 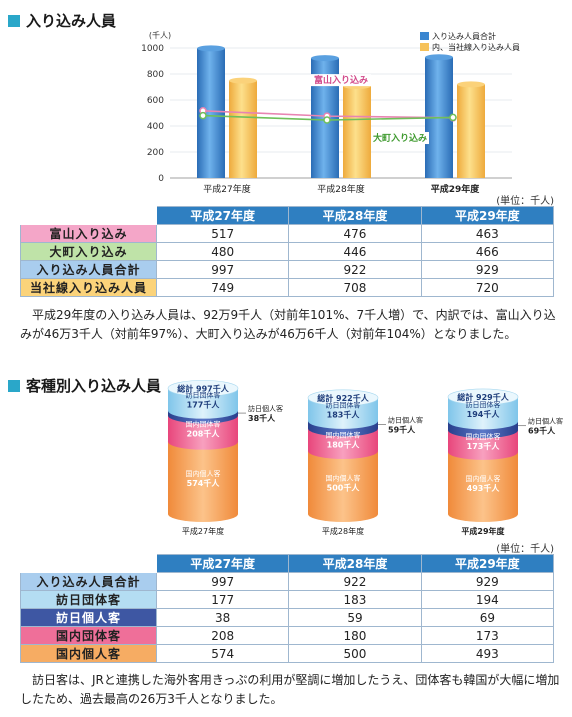 I want to click on table-cell: 59, so click(x=355, y=617).